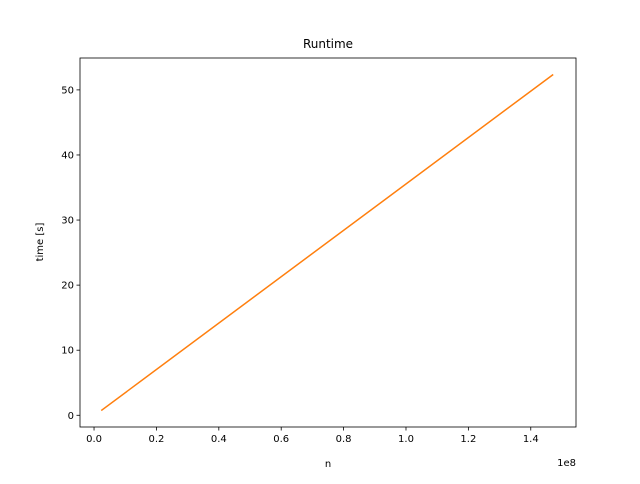 The height and width of the screenshot is (484, 640). I want to click on y-axis-label: time [s], so click(40, 242).